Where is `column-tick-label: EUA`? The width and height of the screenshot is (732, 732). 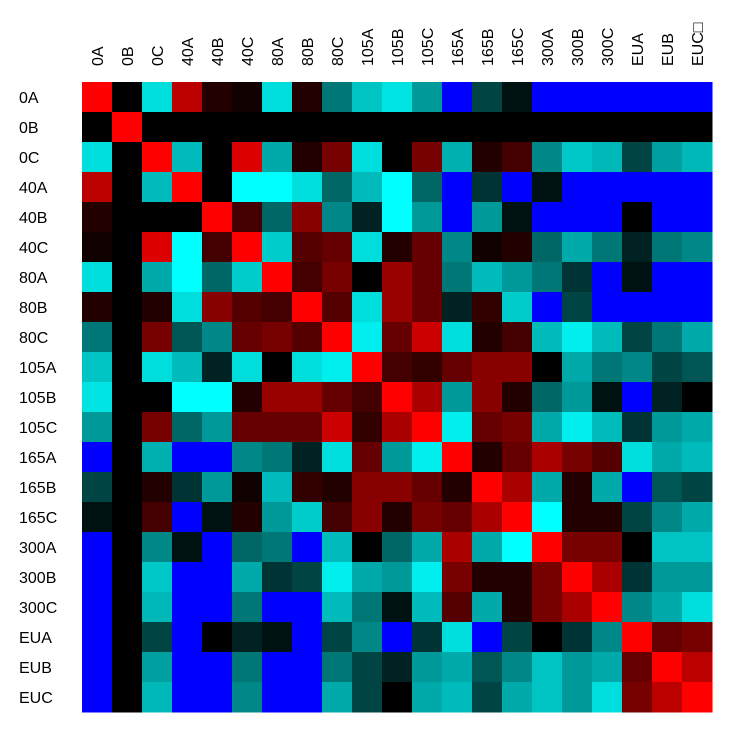
column-tick-label: EUA is located at coordinates (638, 49).